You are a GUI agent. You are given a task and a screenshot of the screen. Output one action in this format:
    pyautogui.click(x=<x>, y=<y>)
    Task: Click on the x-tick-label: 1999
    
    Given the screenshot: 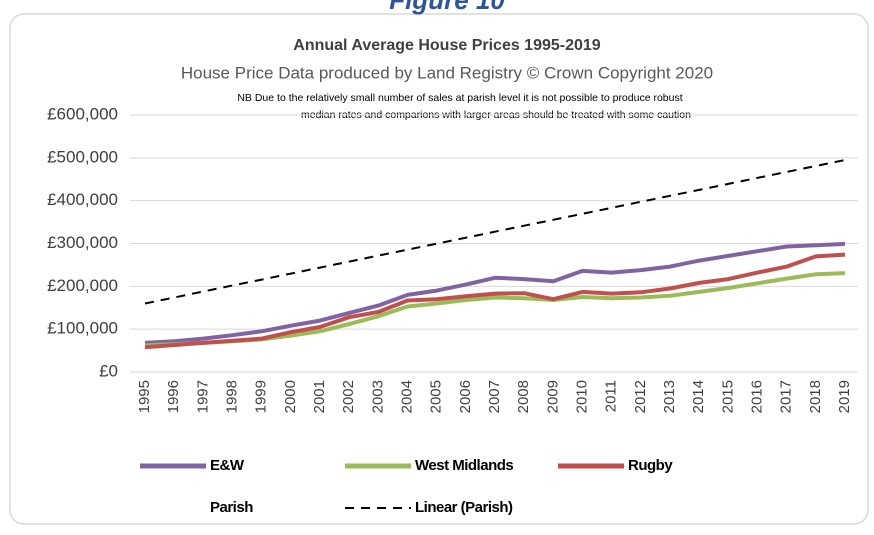 What is the action you would take?
    pyautogui.click(x=261, y=396)
    